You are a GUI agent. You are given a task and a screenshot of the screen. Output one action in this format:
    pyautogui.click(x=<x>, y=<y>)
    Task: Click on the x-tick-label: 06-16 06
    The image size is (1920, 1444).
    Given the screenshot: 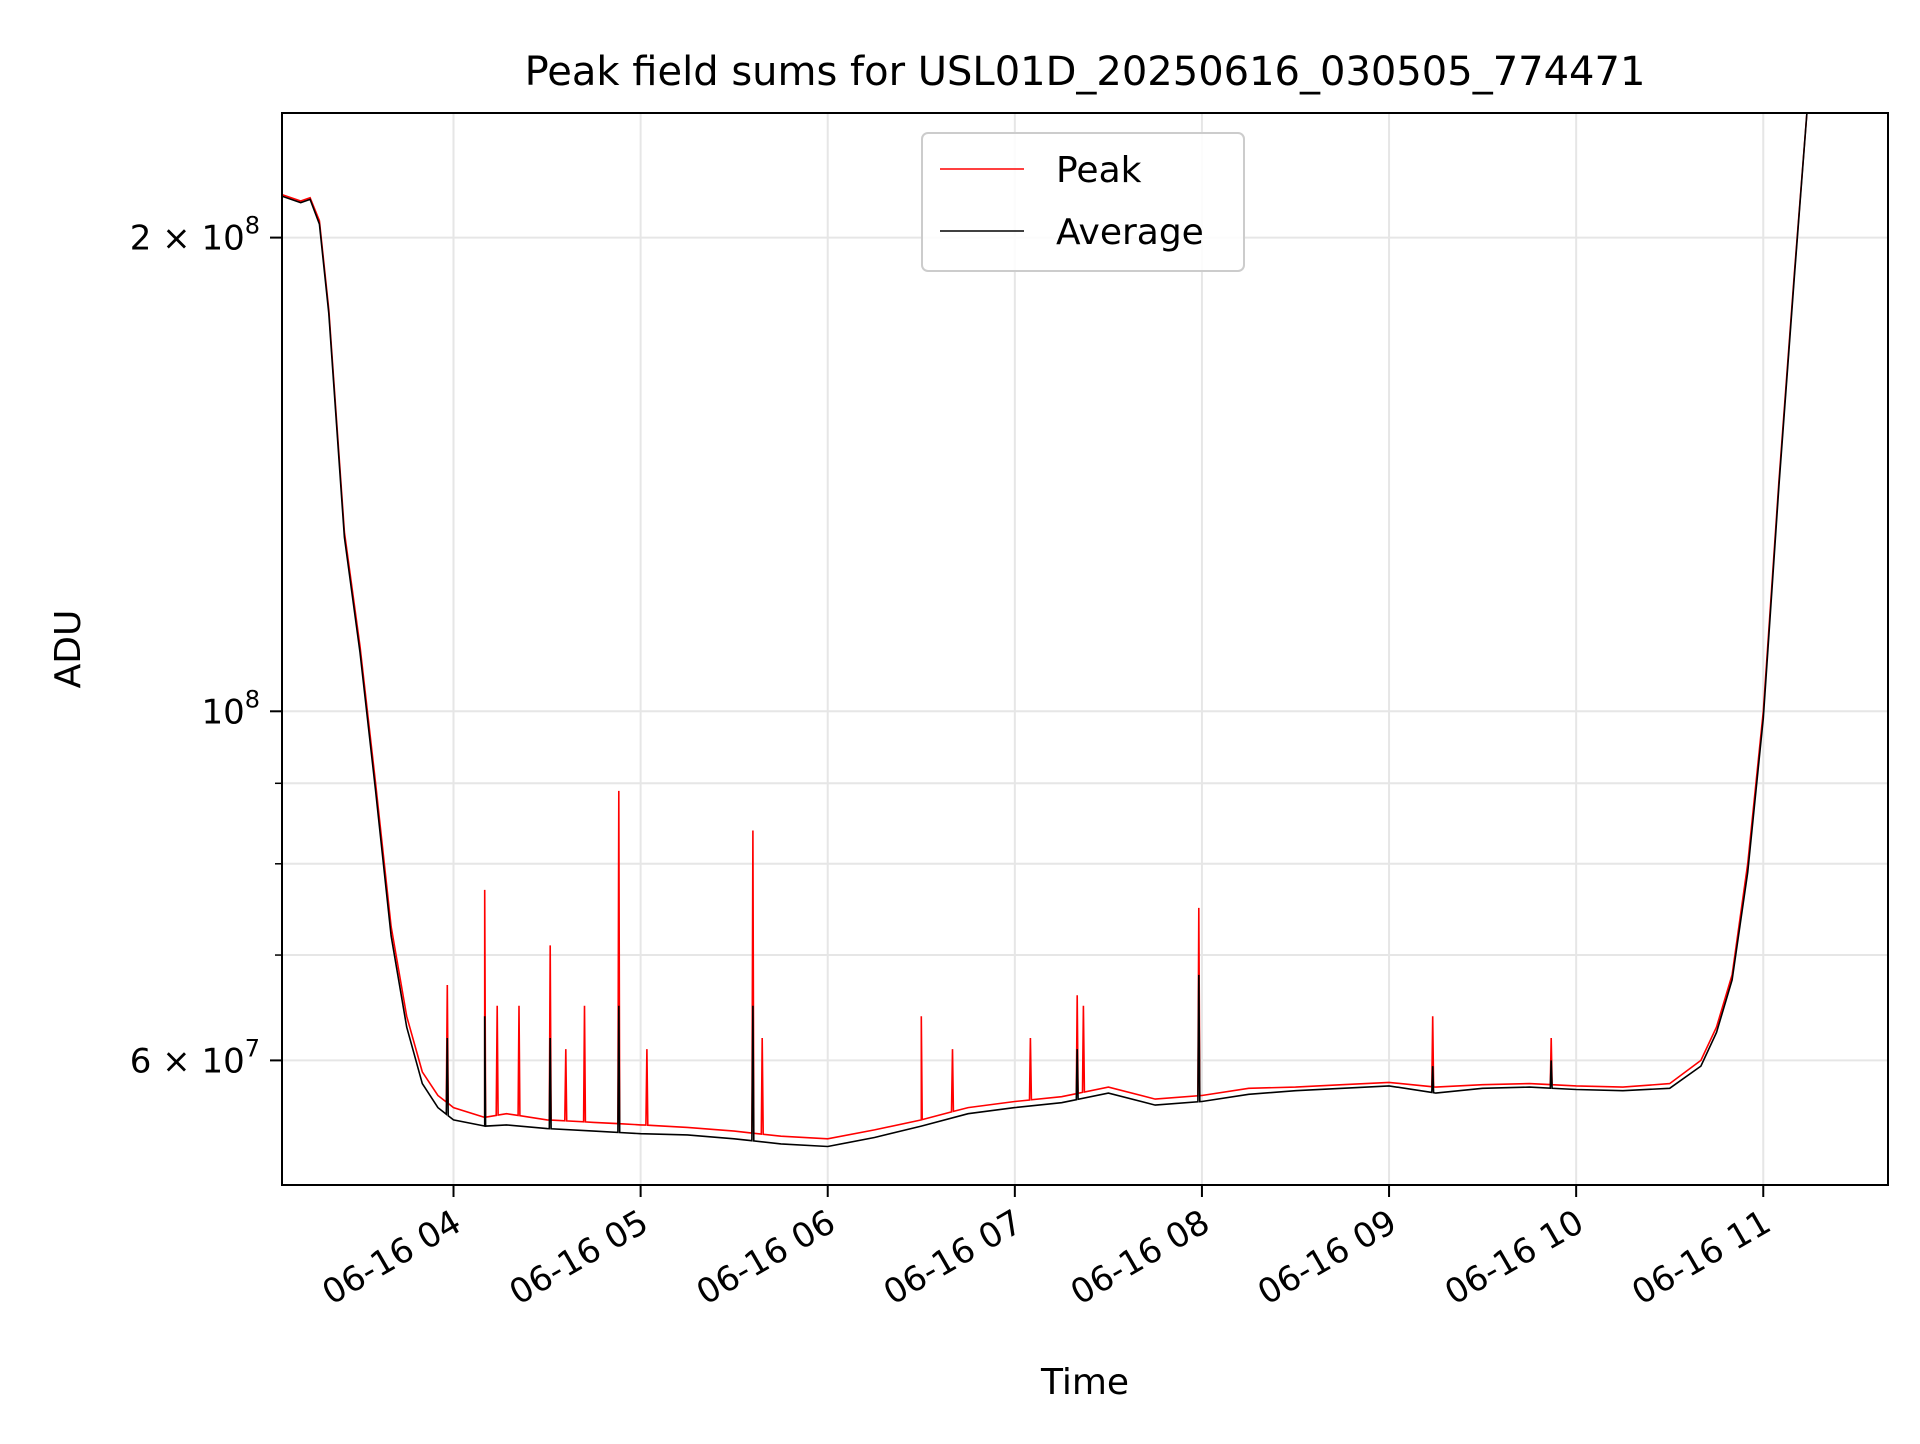 What is the action you would take?
    pyautogui.click(x=766, y=1257)
    